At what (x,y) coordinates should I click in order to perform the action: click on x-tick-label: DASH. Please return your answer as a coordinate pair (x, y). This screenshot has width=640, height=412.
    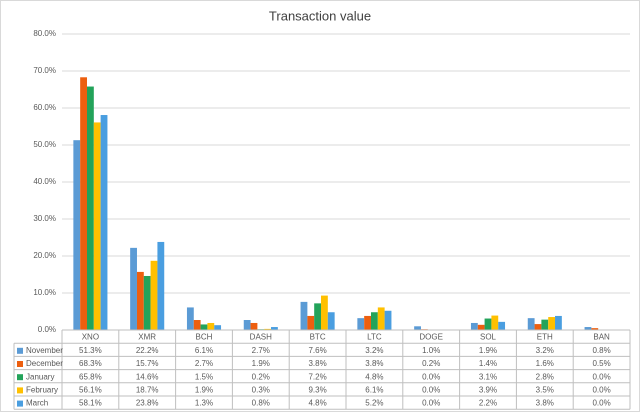
    Looking at the image, I should click on (261, 337).